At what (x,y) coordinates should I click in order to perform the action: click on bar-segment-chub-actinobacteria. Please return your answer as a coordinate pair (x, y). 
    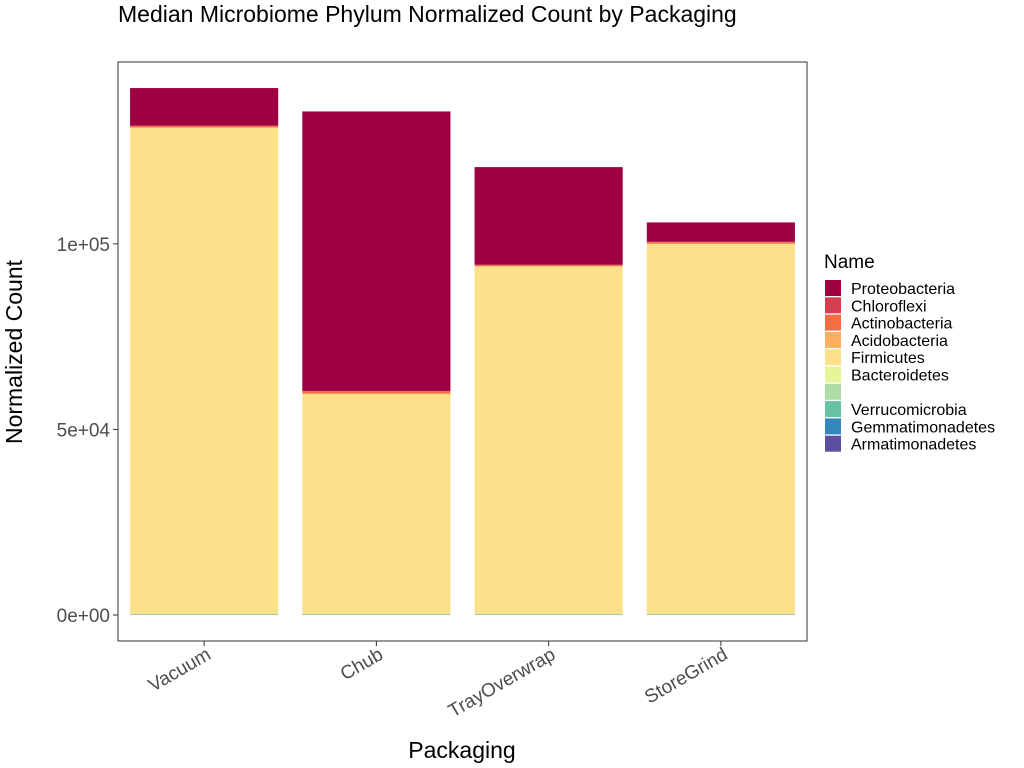
    Looking at the image, I should click on (376, 392).